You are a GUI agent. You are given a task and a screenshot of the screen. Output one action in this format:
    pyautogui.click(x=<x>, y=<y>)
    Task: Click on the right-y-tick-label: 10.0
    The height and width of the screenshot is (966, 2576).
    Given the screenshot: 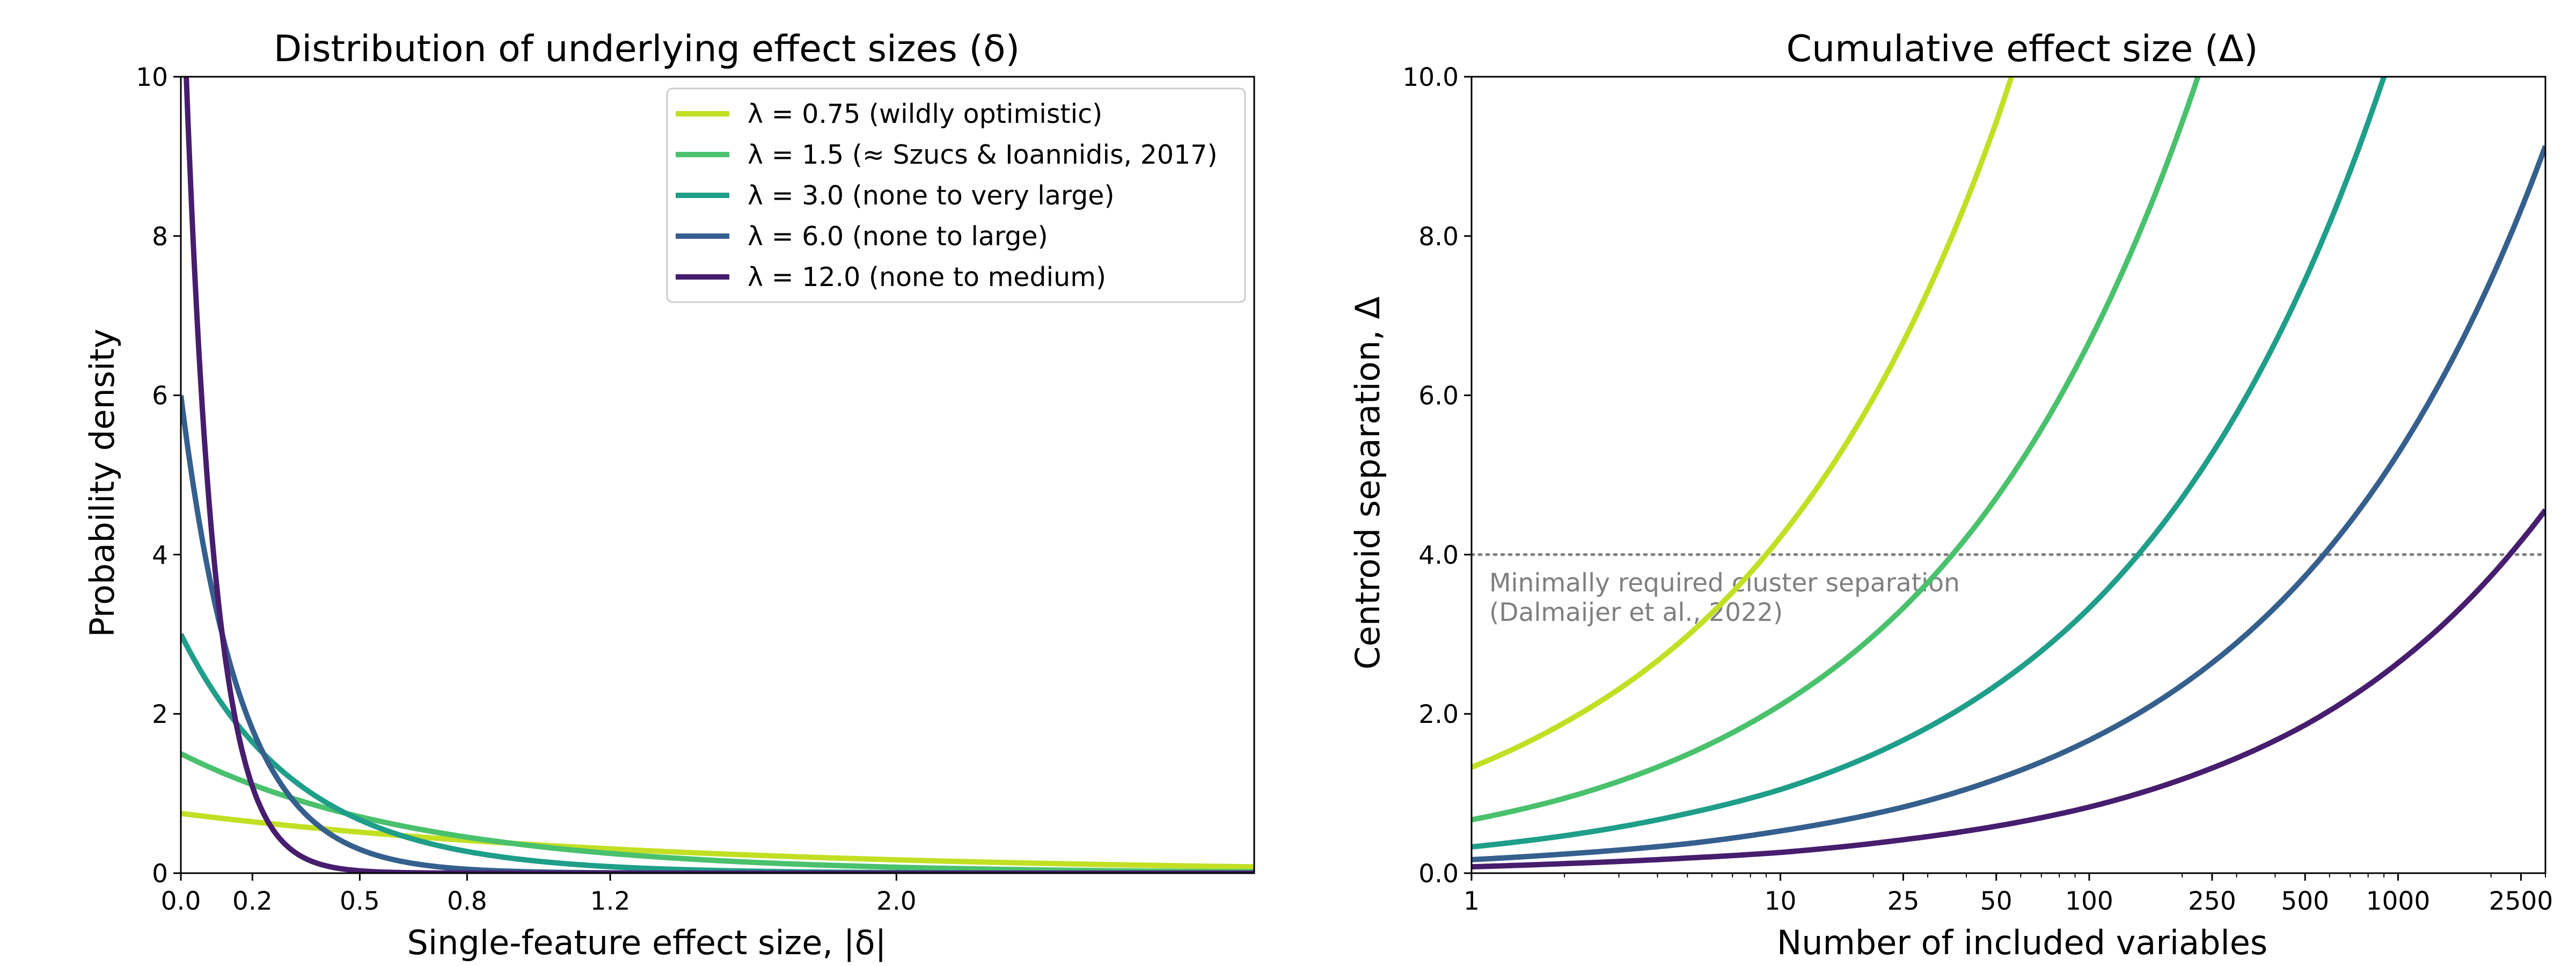 What is the action you would take?
    pyautogui.click(x=1430, y=77)
    